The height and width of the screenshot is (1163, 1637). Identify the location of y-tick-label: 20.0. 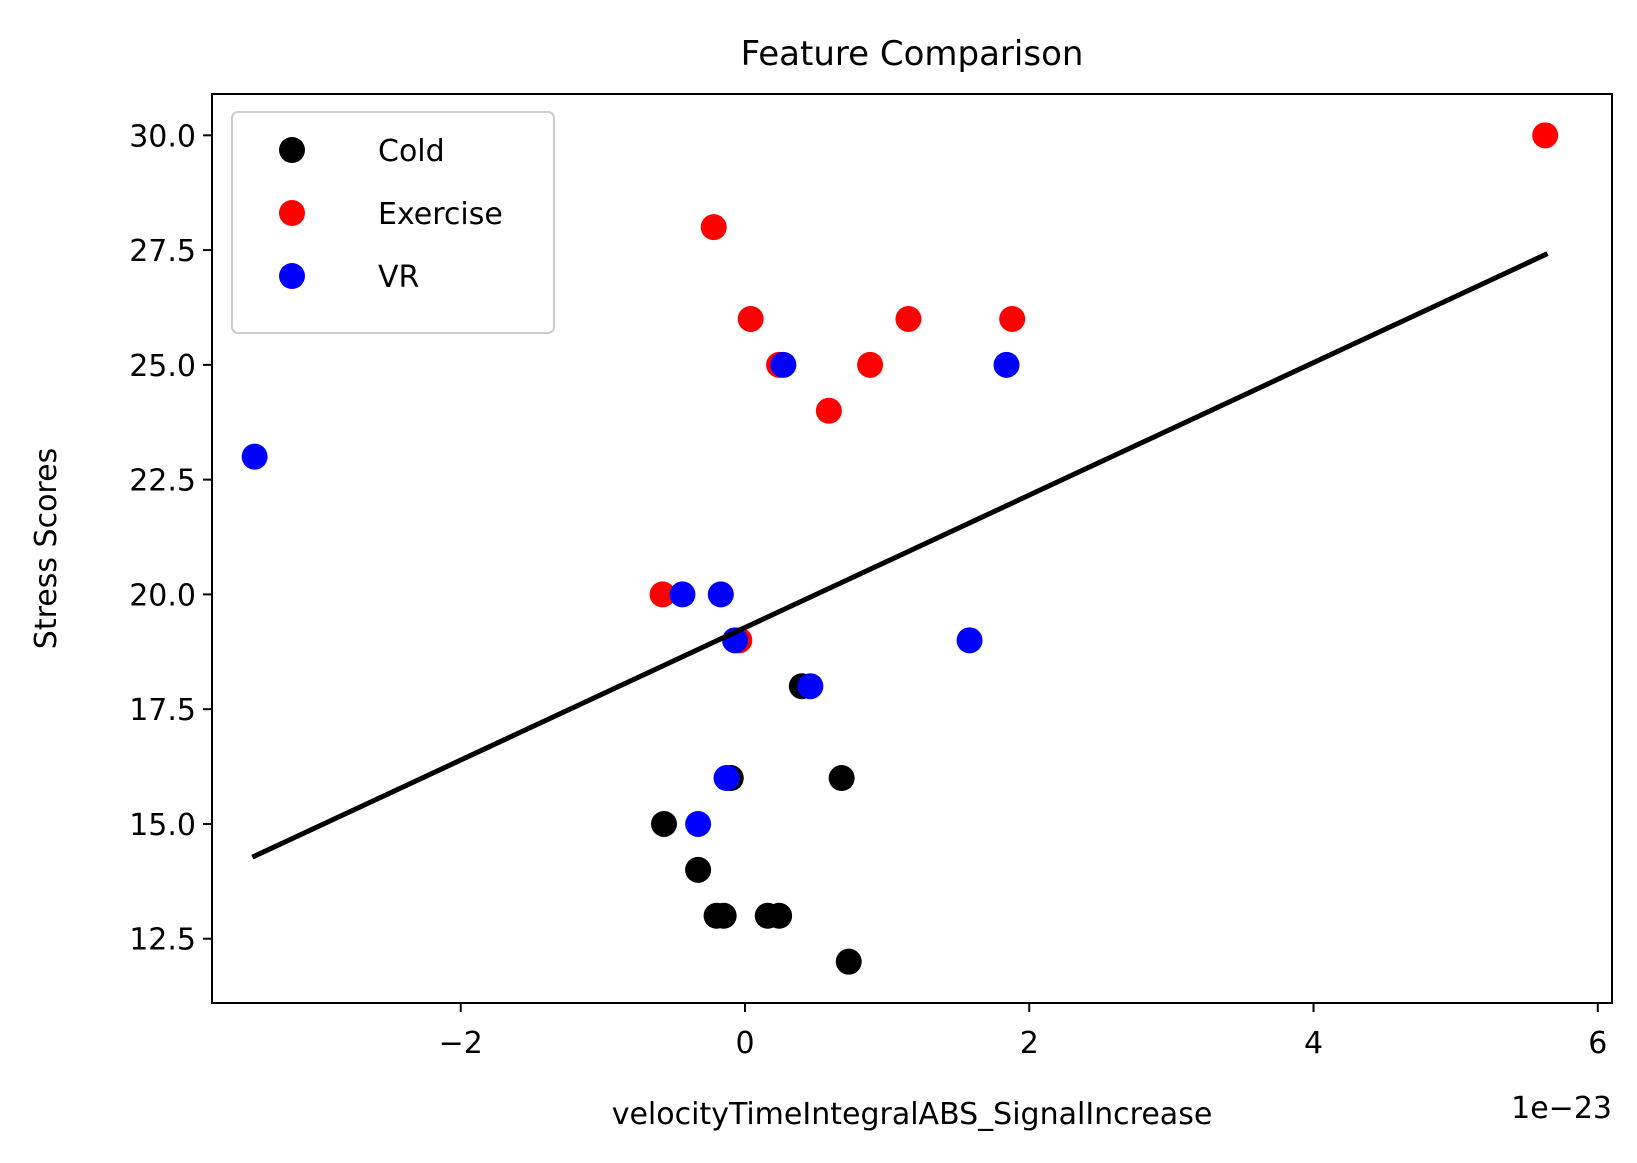
(162, 595).